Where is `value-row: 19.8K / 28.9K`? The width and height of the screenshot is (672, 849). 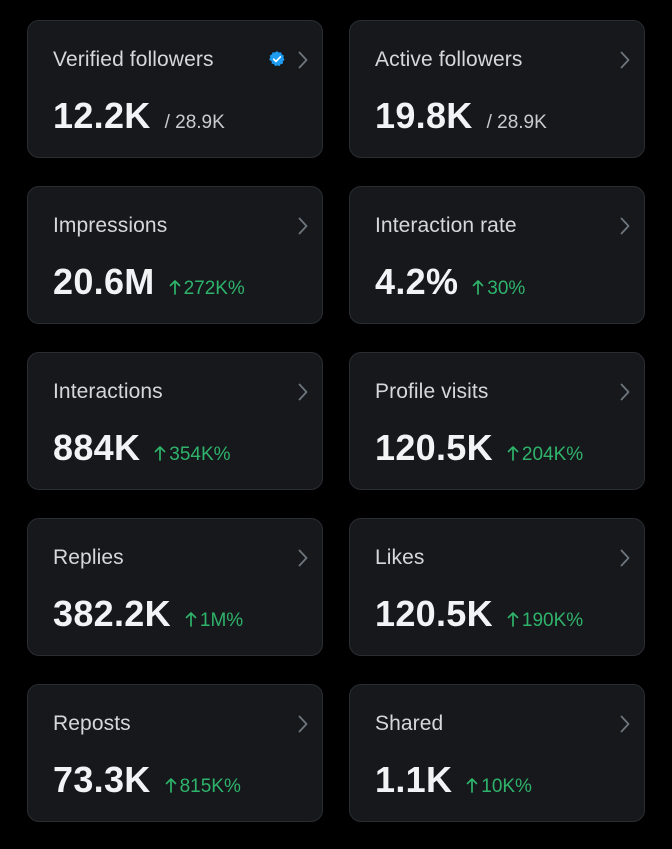 value-row: 19.8K / 28.9K is located at coordinates (461, 116).